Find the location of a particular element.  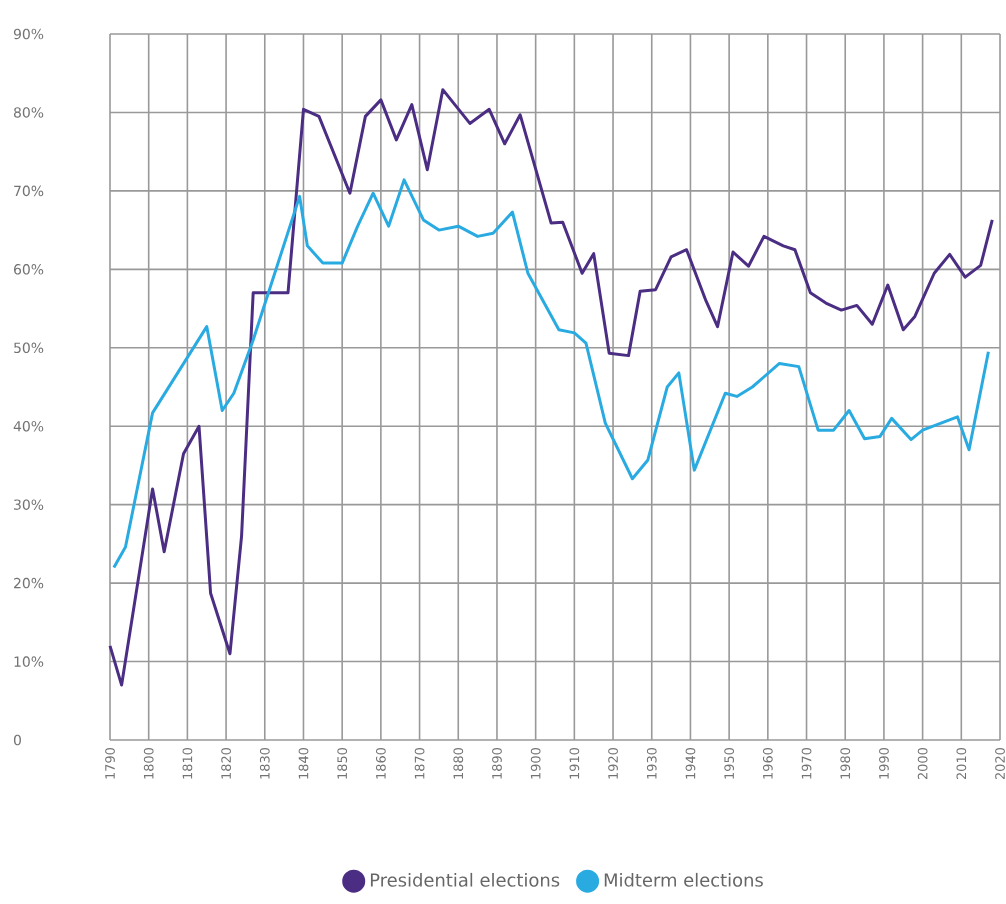

legend-label: Presidential elections is located at coordinates (465, 879).